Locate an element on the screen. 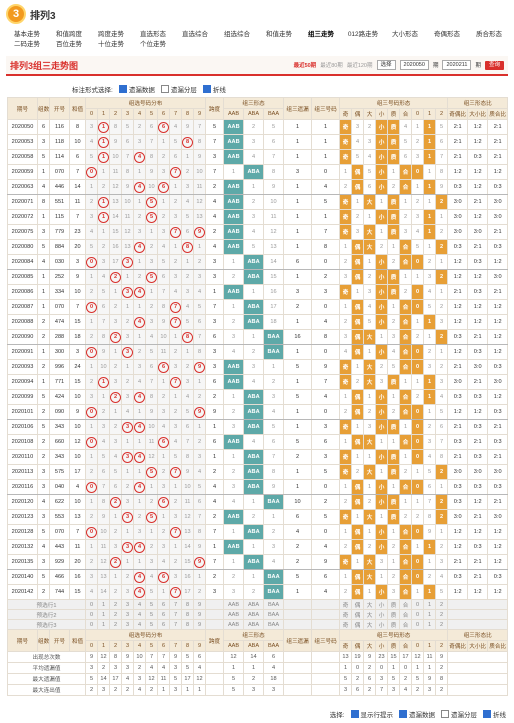 The height and width of the screenshot is (723, 514). cell: 小 is located at coordinates (382, 646).